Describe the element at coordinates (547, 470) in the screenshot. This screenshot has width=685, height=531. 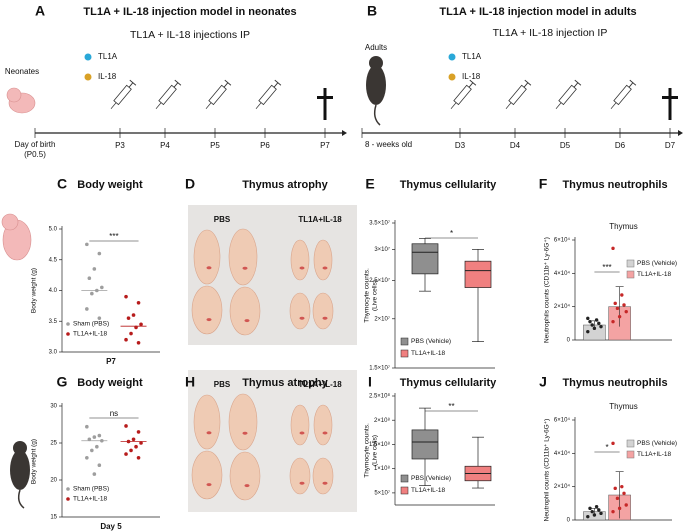
I see `y-axis-label: Neutrophil counts (CD11b⁺ Ly-6G⁺)` at that location.